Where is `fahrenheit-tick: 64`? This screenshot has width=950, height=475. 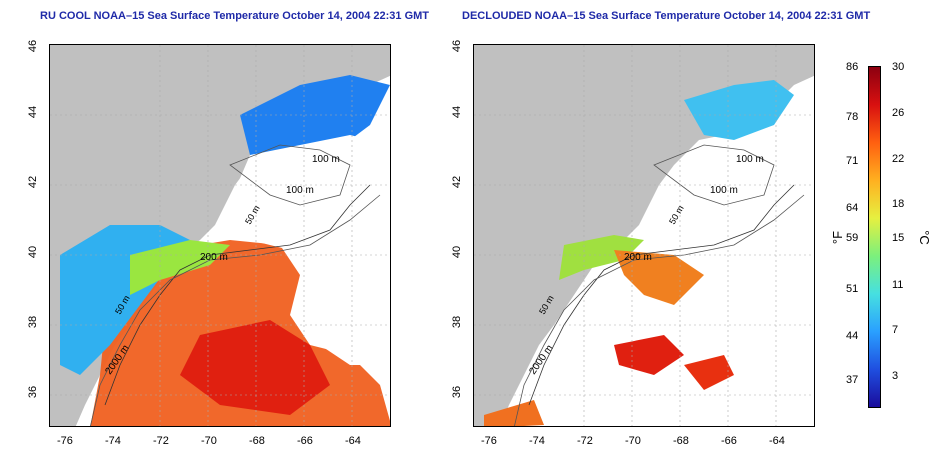 fahrenheit-tick: 64 is located at coordinates (852, 208).